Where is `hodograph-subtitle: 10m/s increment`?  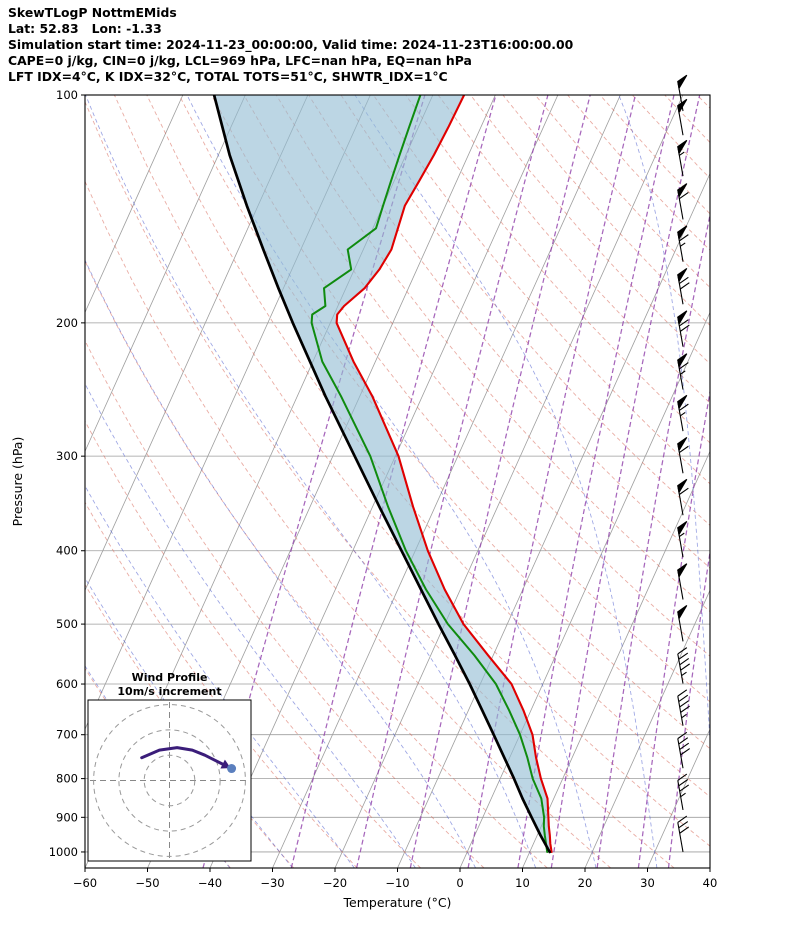 hodograph-subtitle: 10m/s increment is located at coordinates (169, 691).